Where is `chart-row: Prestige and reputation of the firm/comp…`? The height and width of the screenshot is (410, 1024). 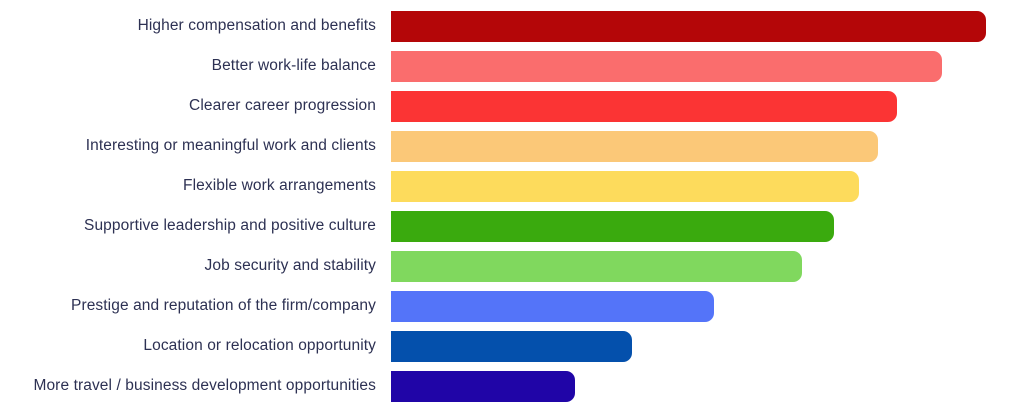
chart-row: Prestige and reputation of the firm/comp… is located at coordinates (512, 306).